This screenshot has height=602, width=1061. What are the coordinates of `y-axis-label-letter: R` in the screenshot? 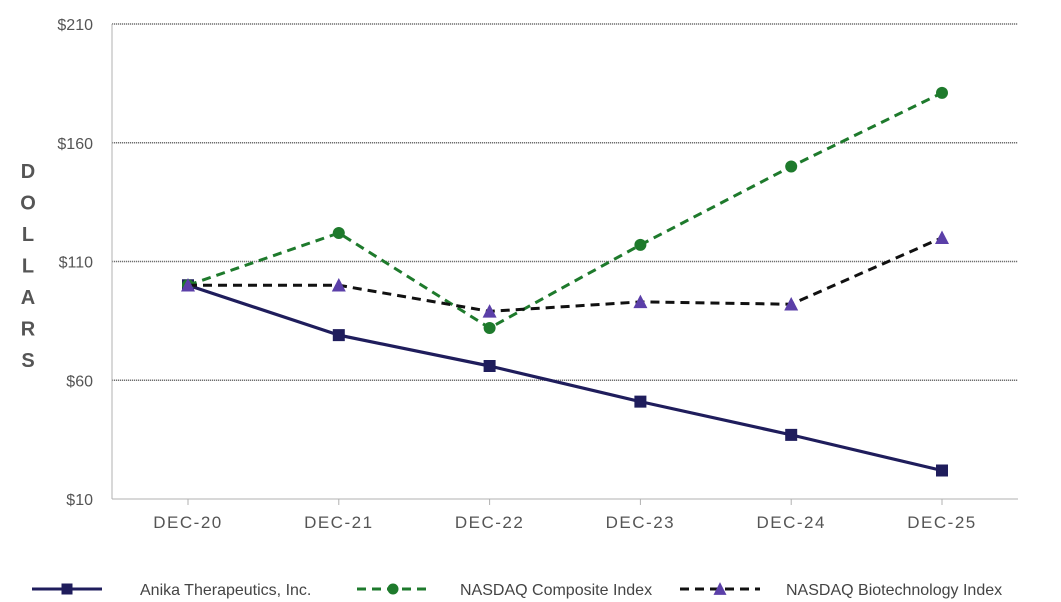 It's located at (28, 330).